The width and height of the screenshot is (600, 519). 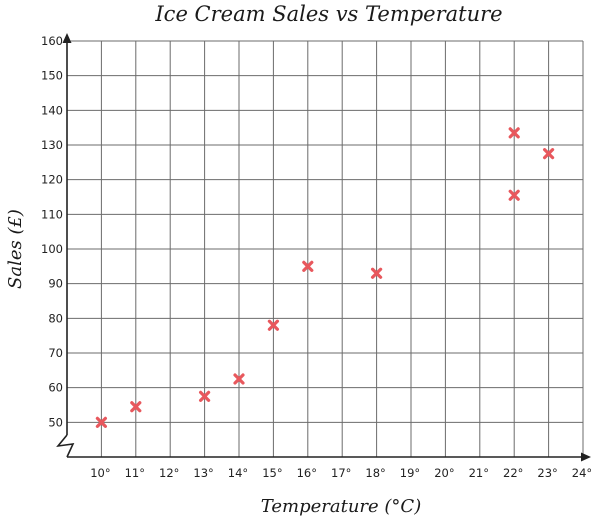 I want to click on y-tick-label: 90, so click(x=55, y=284).